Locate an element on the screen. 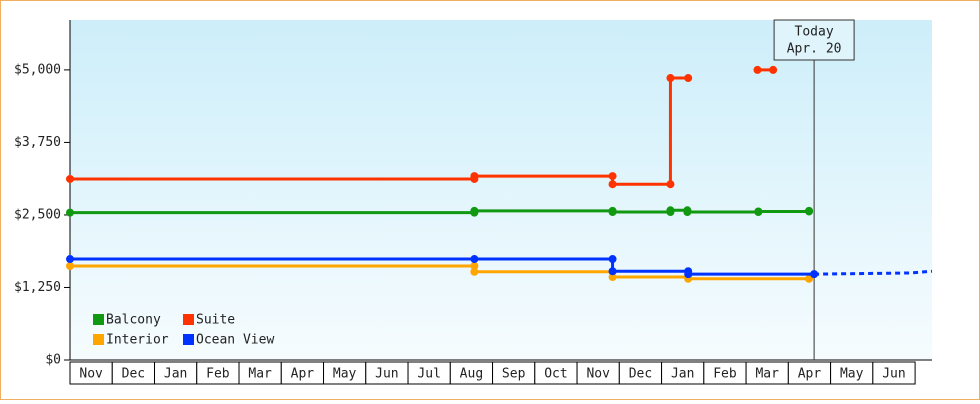 The height and width of the screenshot is (404, 980). forecast-line is located at coordinates (873, 272).